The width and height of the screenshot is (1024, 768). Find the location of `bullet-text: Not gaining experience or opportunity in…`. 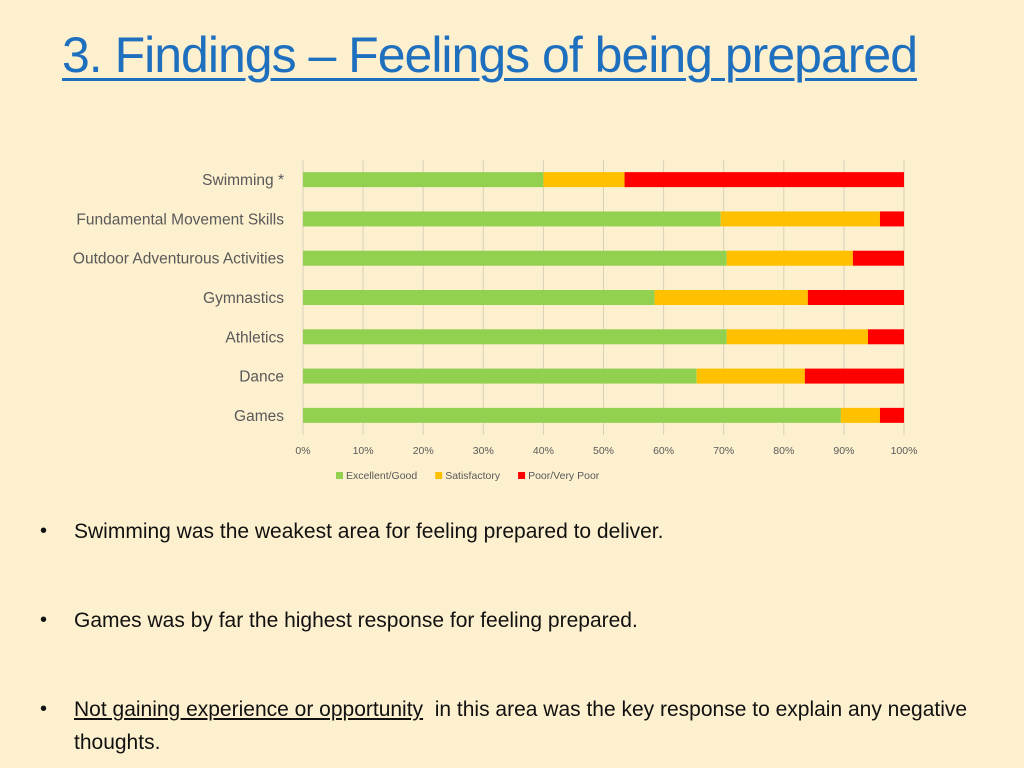

bullet-text: Not gaining experience or opportunity in… is located at coordinates (537, 726).